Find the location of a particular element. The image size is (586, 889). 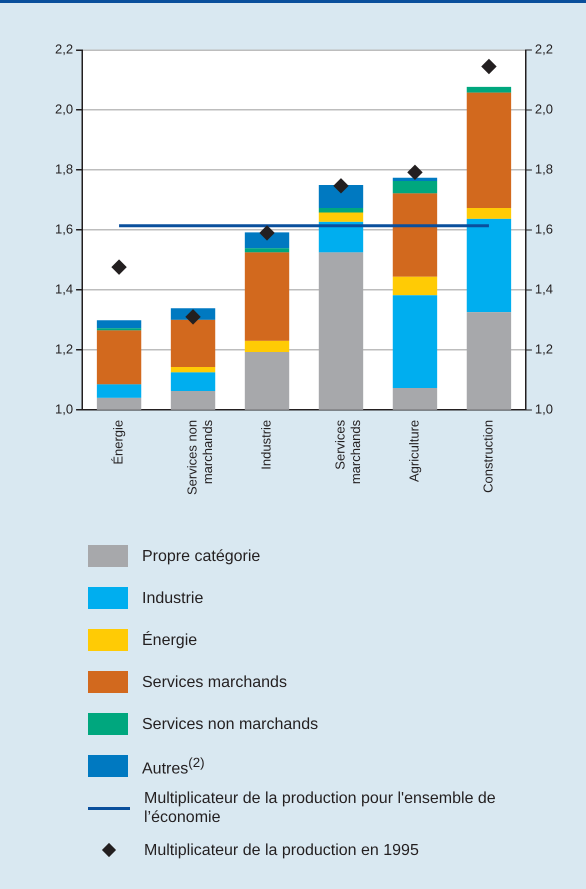

y-tick-label: 2,2 is located at coordinates (64, 49).